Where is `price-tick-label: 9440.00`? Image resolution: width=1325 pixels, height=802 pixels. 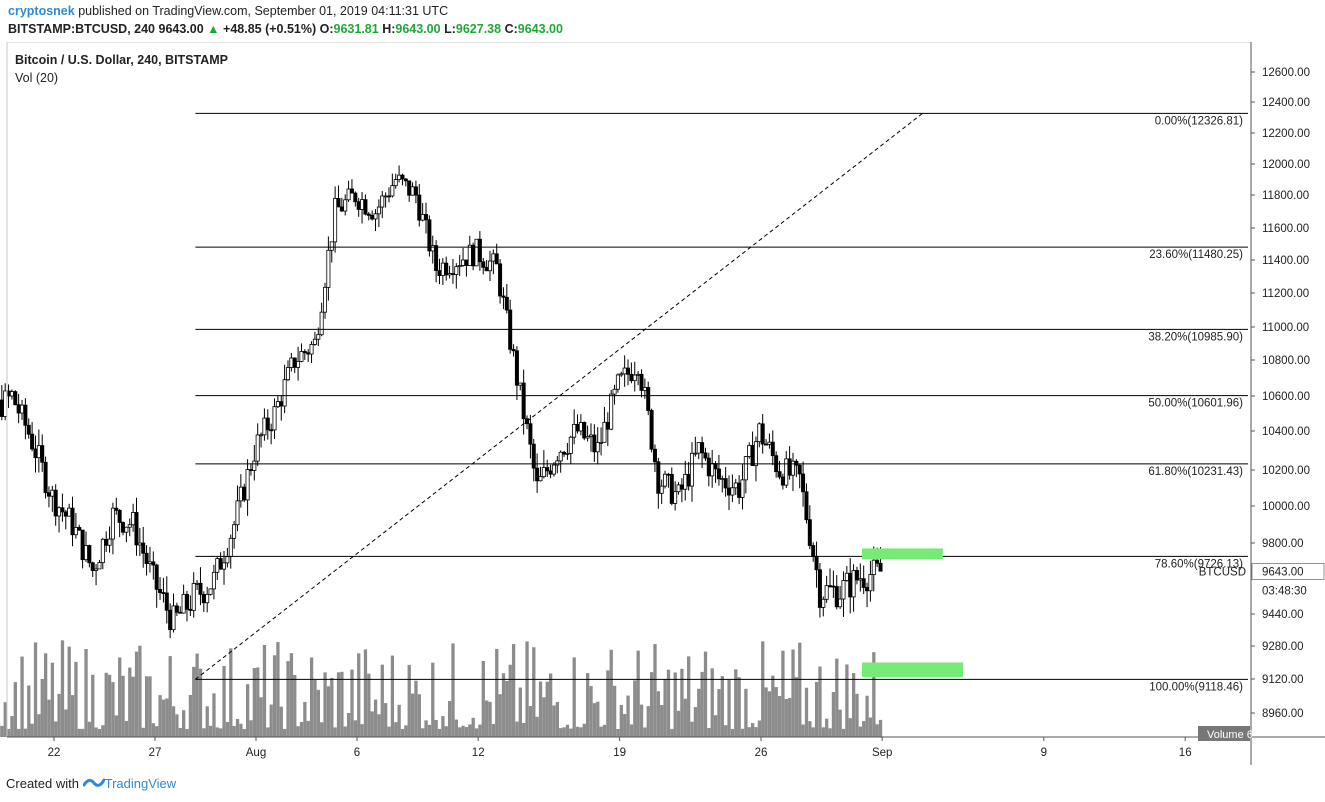 price-tick-label: 9440.00 is located at coordinates (1283, 615).